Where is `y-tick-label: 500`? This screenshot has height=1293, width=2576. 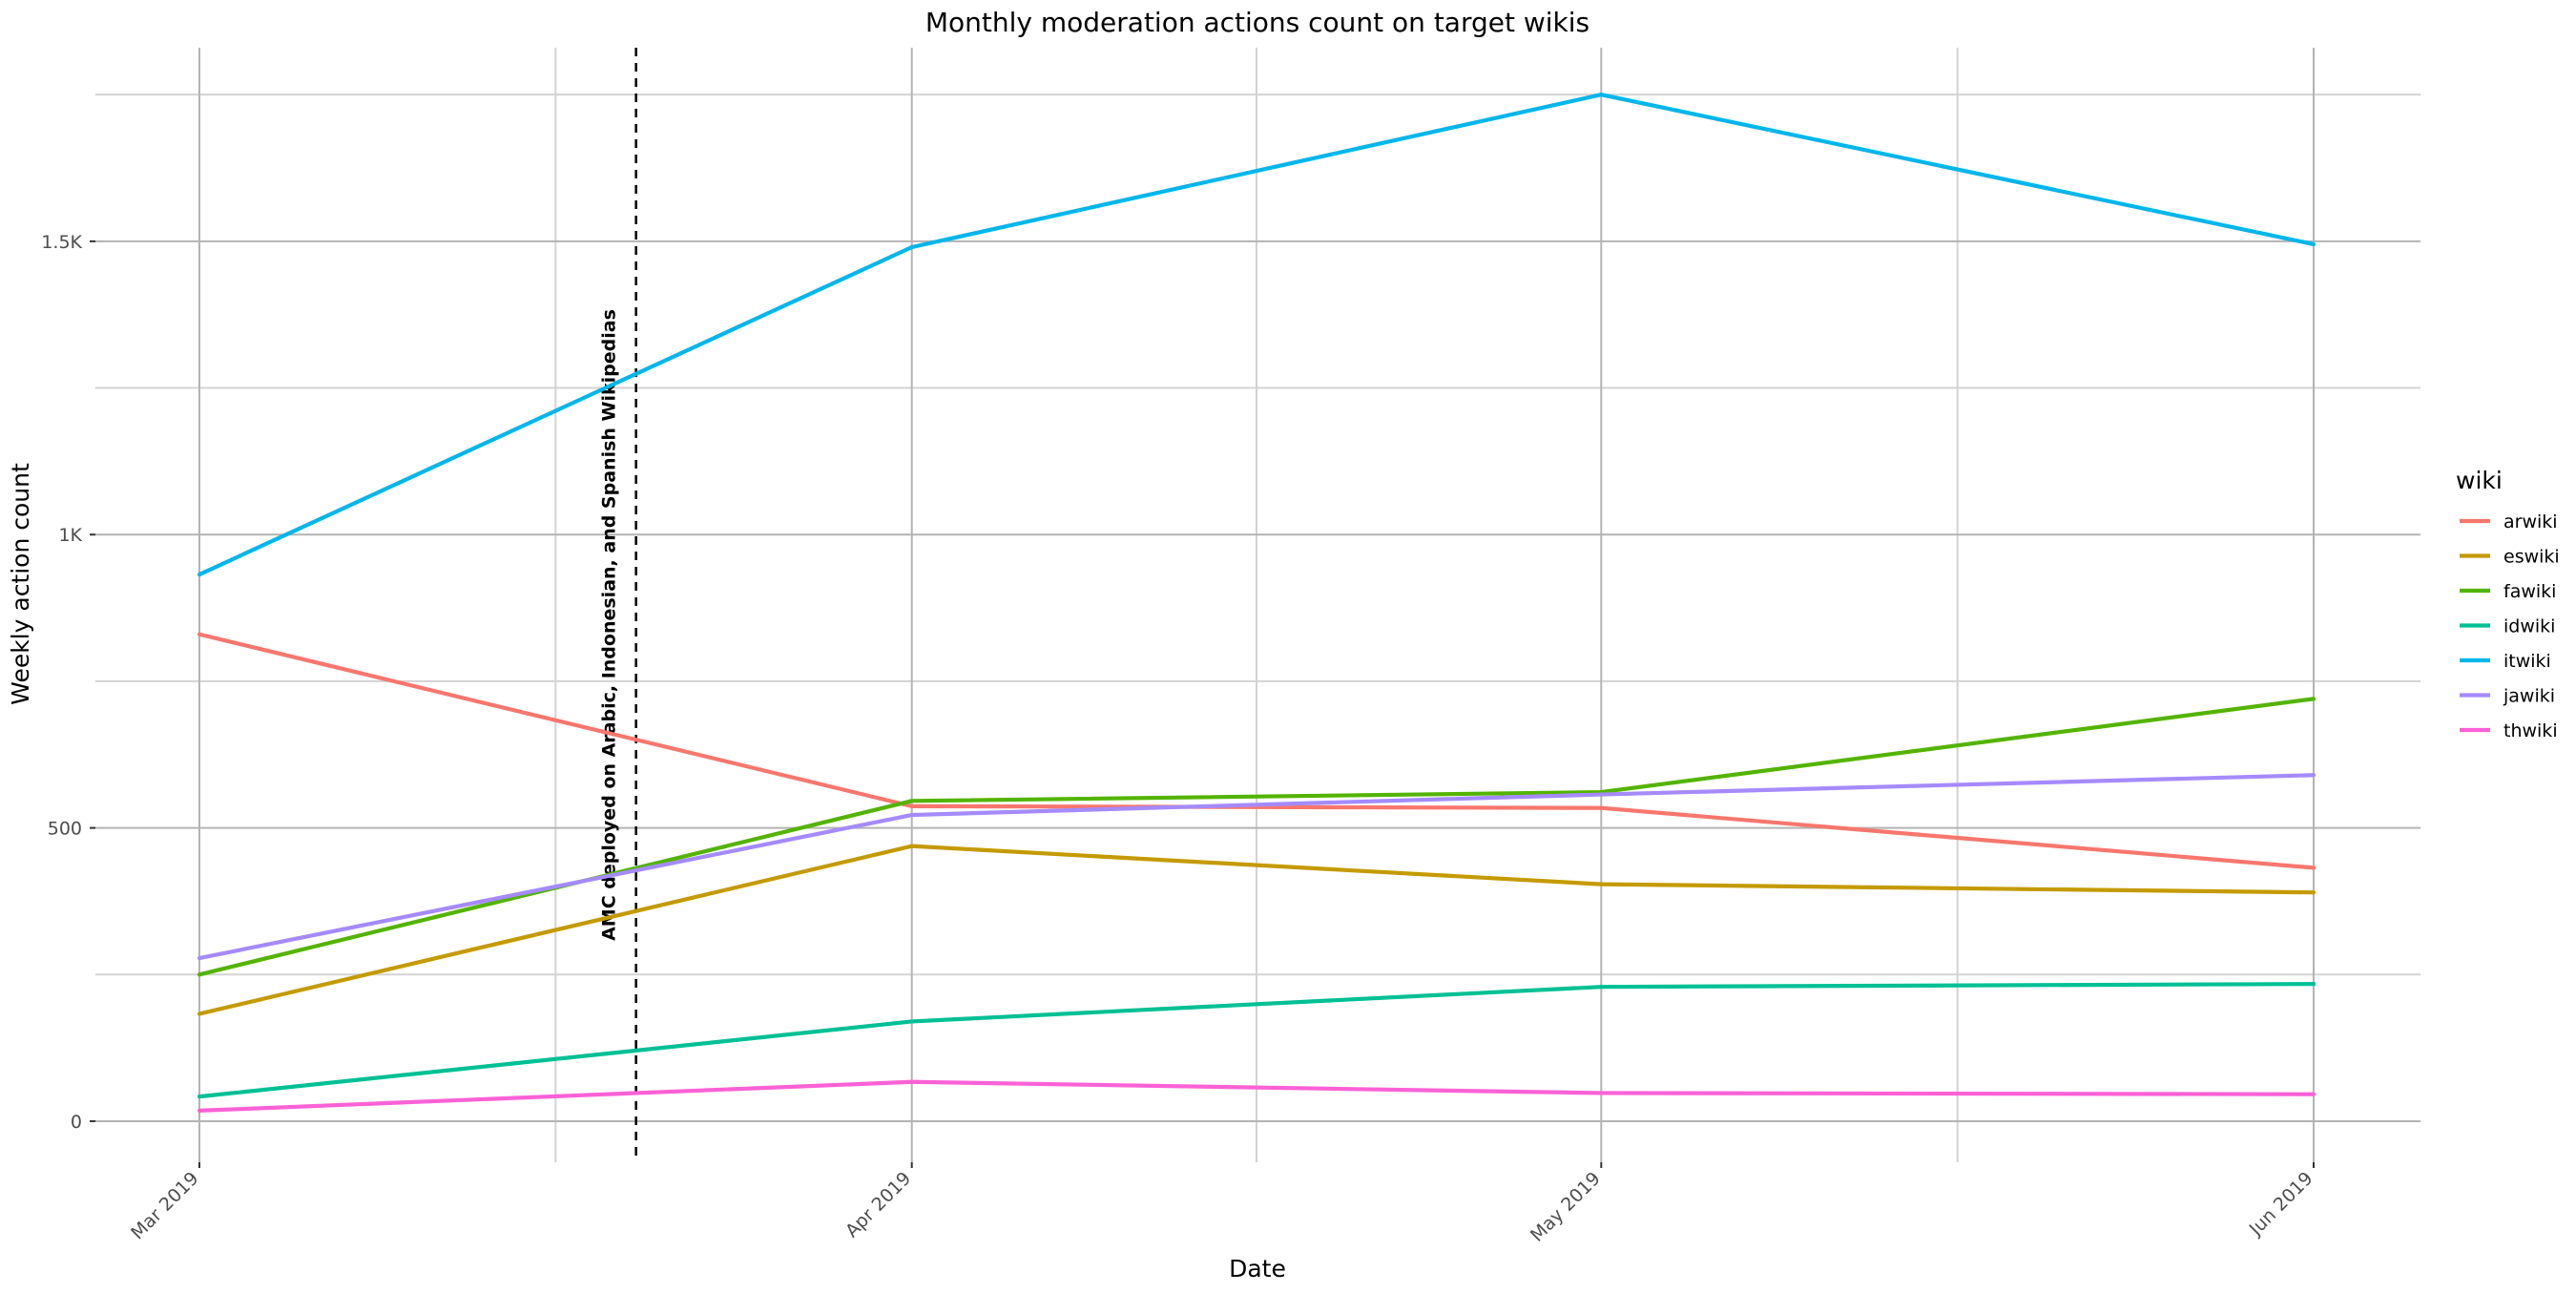
y-tick-label: 500 is located at coordinates (65, 829).